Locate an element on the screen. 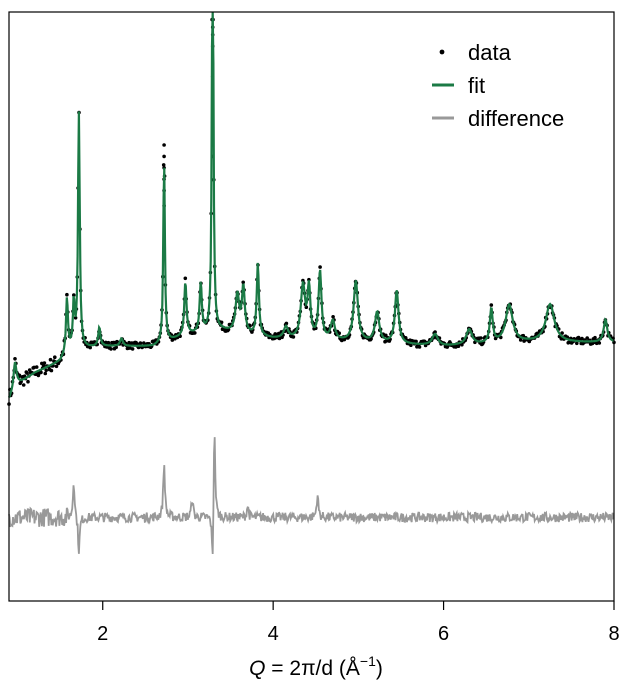  legend-label-fit: fit is located at coordinates (476, 85).